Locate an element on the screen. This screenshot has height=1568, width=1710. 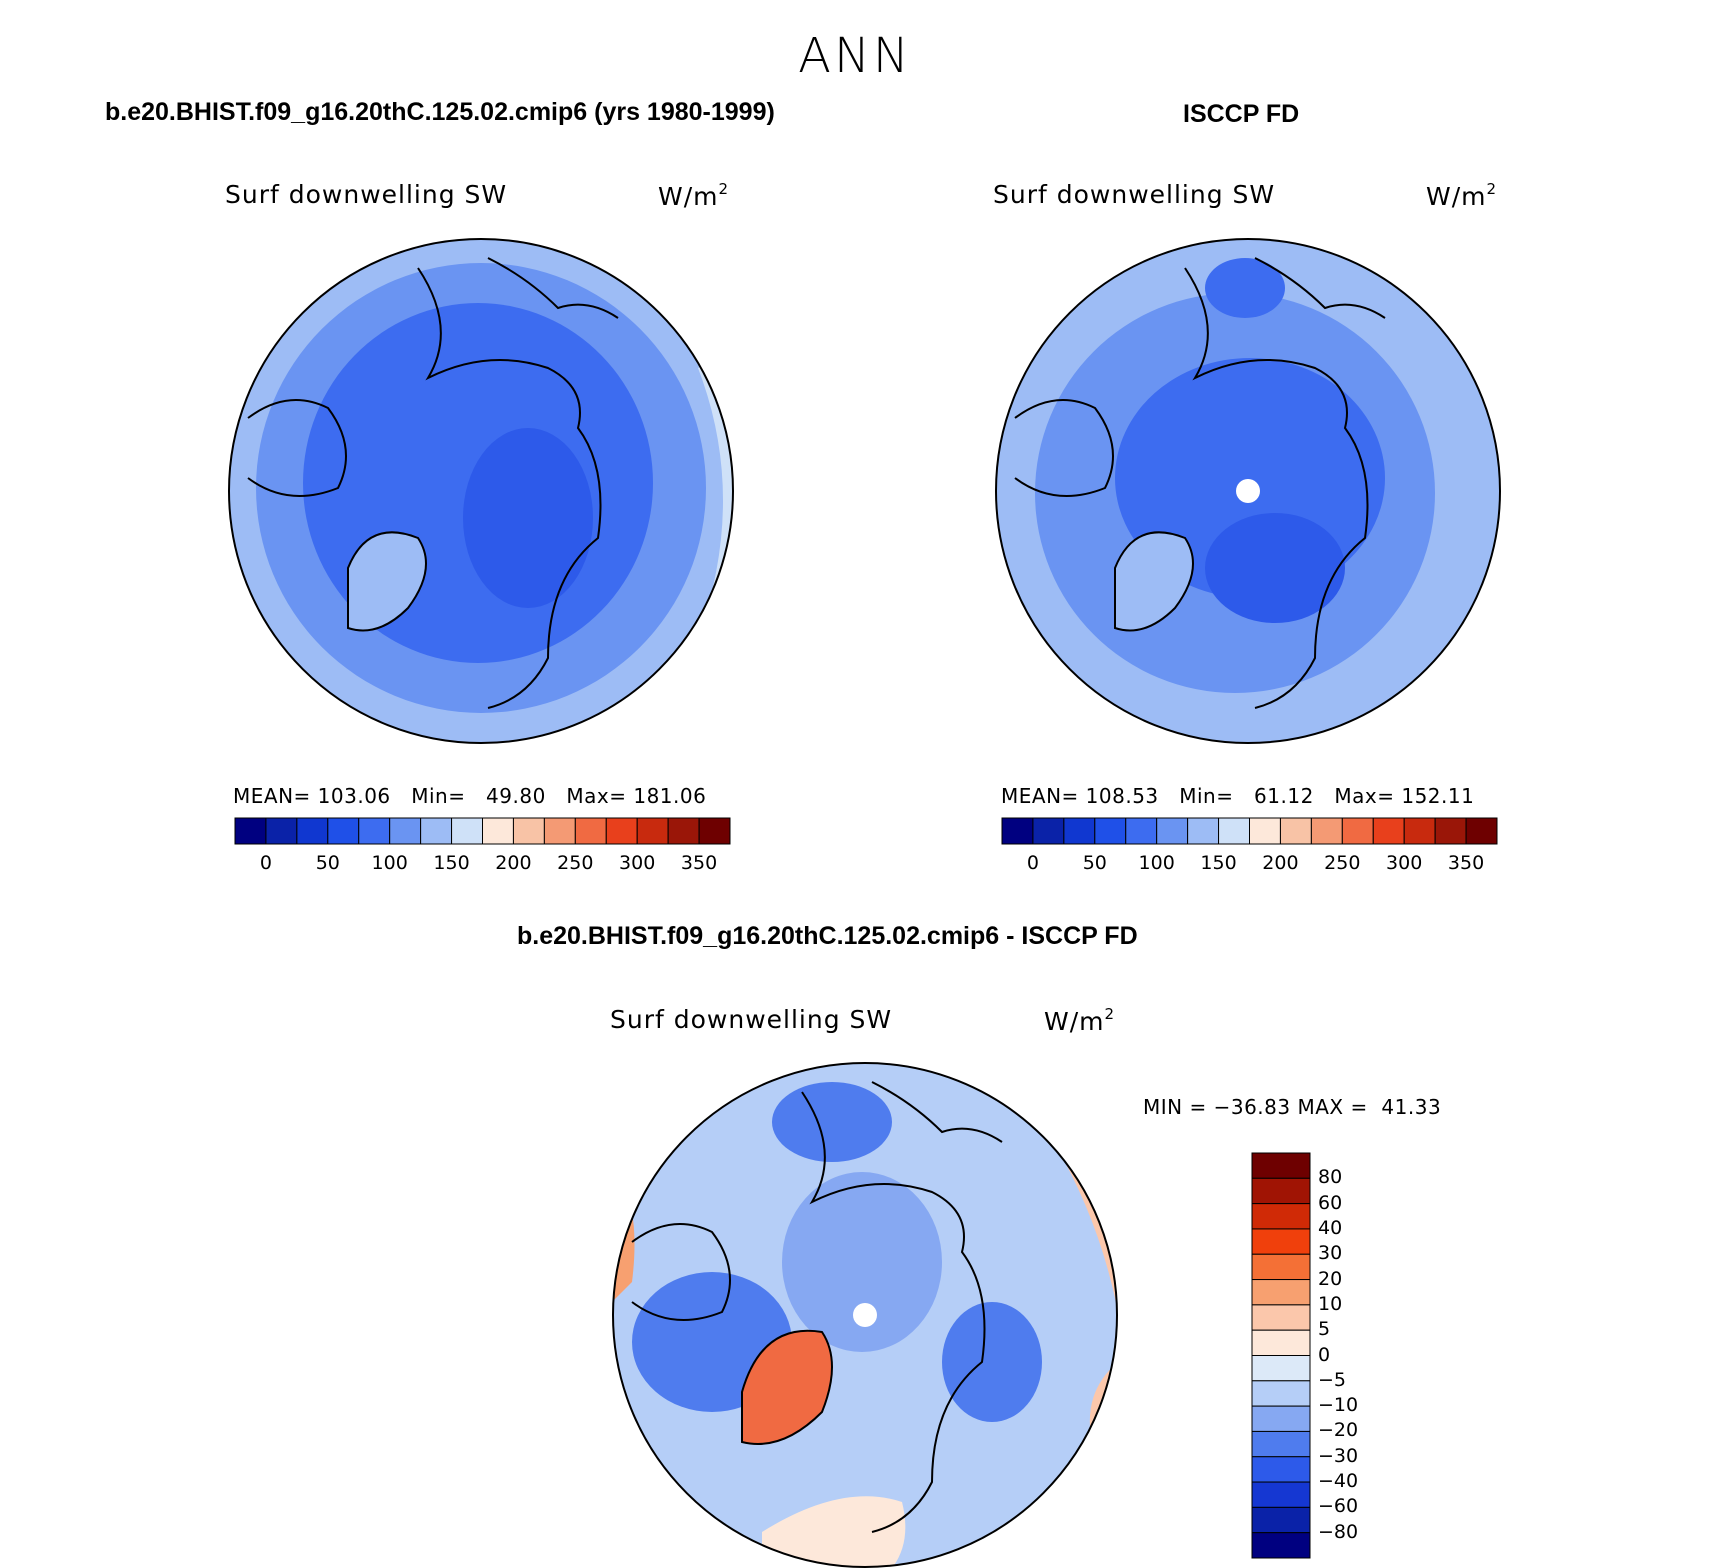
diff-polar-hole is located at coordinates (865, 1315).